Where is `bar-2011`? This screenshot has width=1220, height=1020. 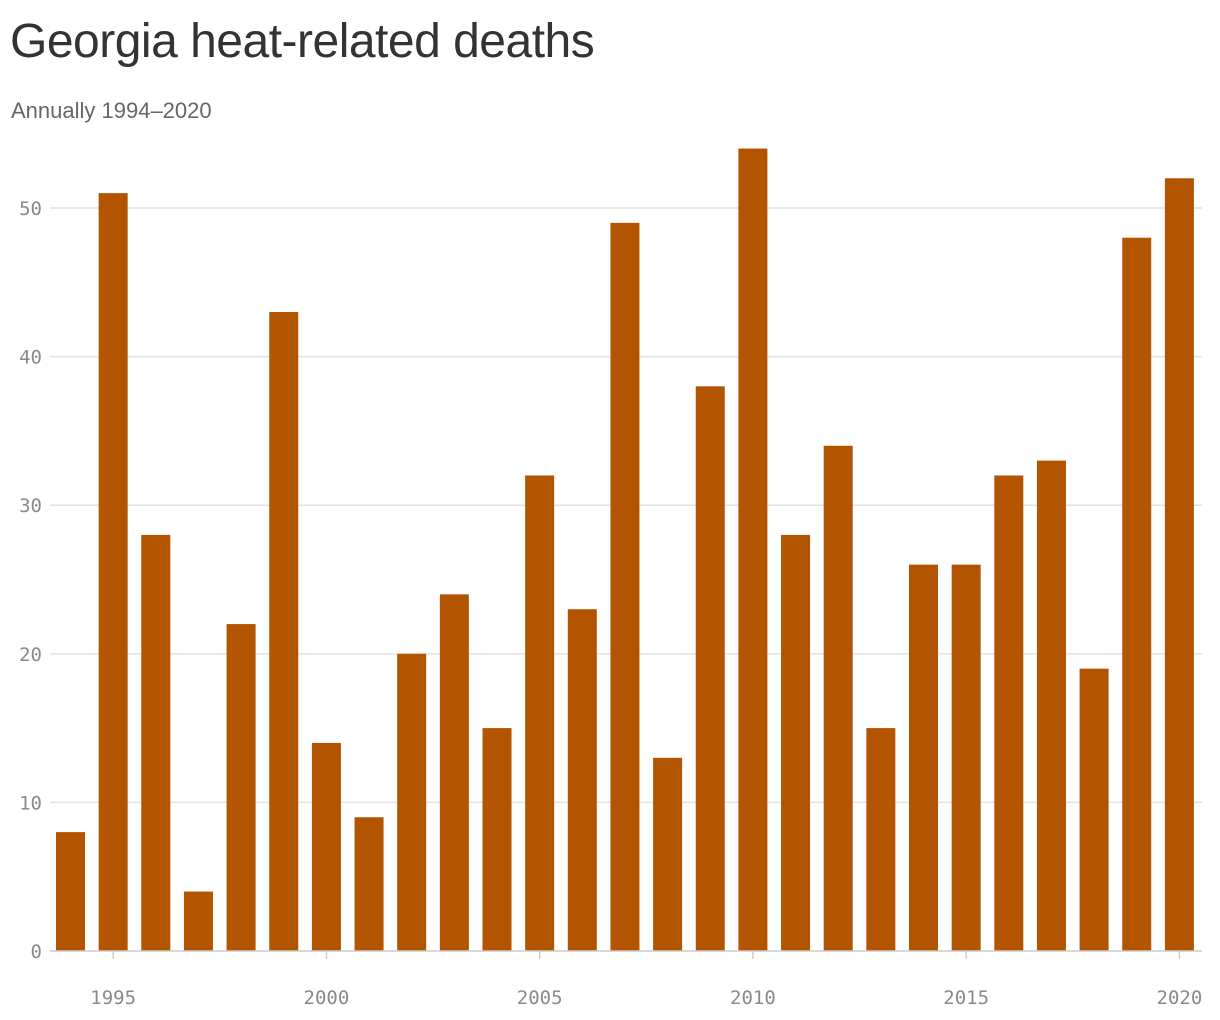
bar-2011 is located at coordinates (796, 742).